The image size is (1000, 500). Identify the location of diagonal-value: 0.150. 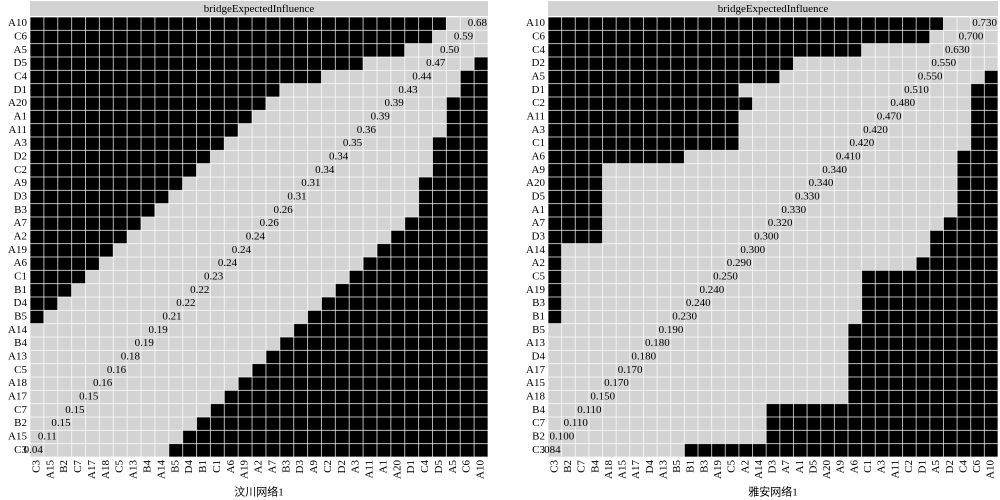
(602, 397).